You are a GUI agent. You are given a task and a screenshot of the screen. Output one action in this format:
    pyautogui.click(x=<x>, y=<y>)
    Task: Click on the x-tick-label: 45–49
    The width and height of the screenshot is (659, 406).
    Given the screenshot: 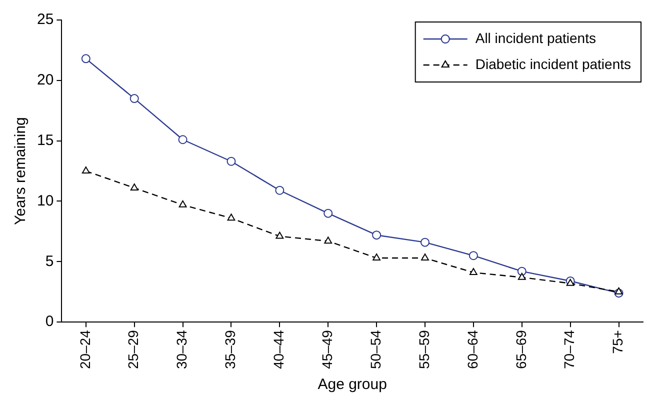 What is the action you would take?
    pyautogui.click(x=326, y=350)
    